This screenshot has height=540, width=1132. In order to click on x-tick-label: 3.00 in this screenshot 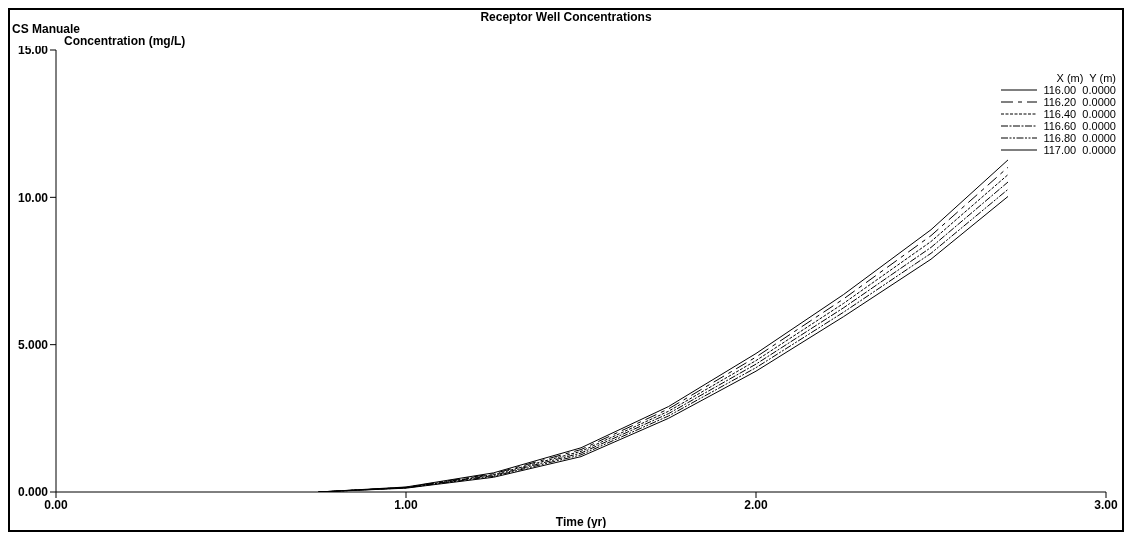, I will do `click(1106, 504)`.